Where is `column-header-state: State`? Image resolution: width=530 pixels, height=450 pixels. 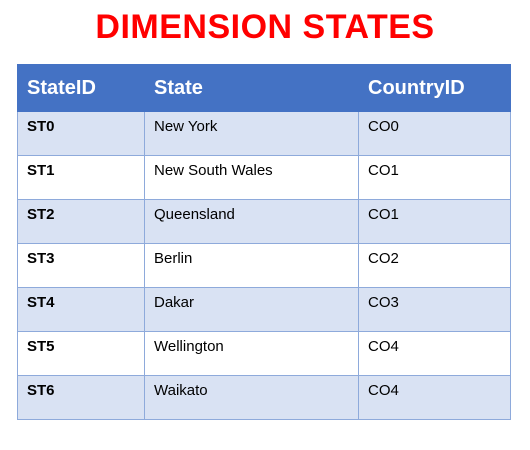
column-header-state: State is located at coordinates (251, 88).